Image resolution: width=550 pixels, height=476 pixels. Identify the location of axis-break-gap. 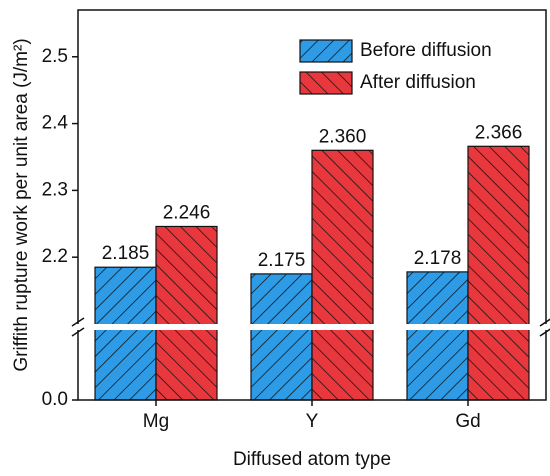
(312, 327).